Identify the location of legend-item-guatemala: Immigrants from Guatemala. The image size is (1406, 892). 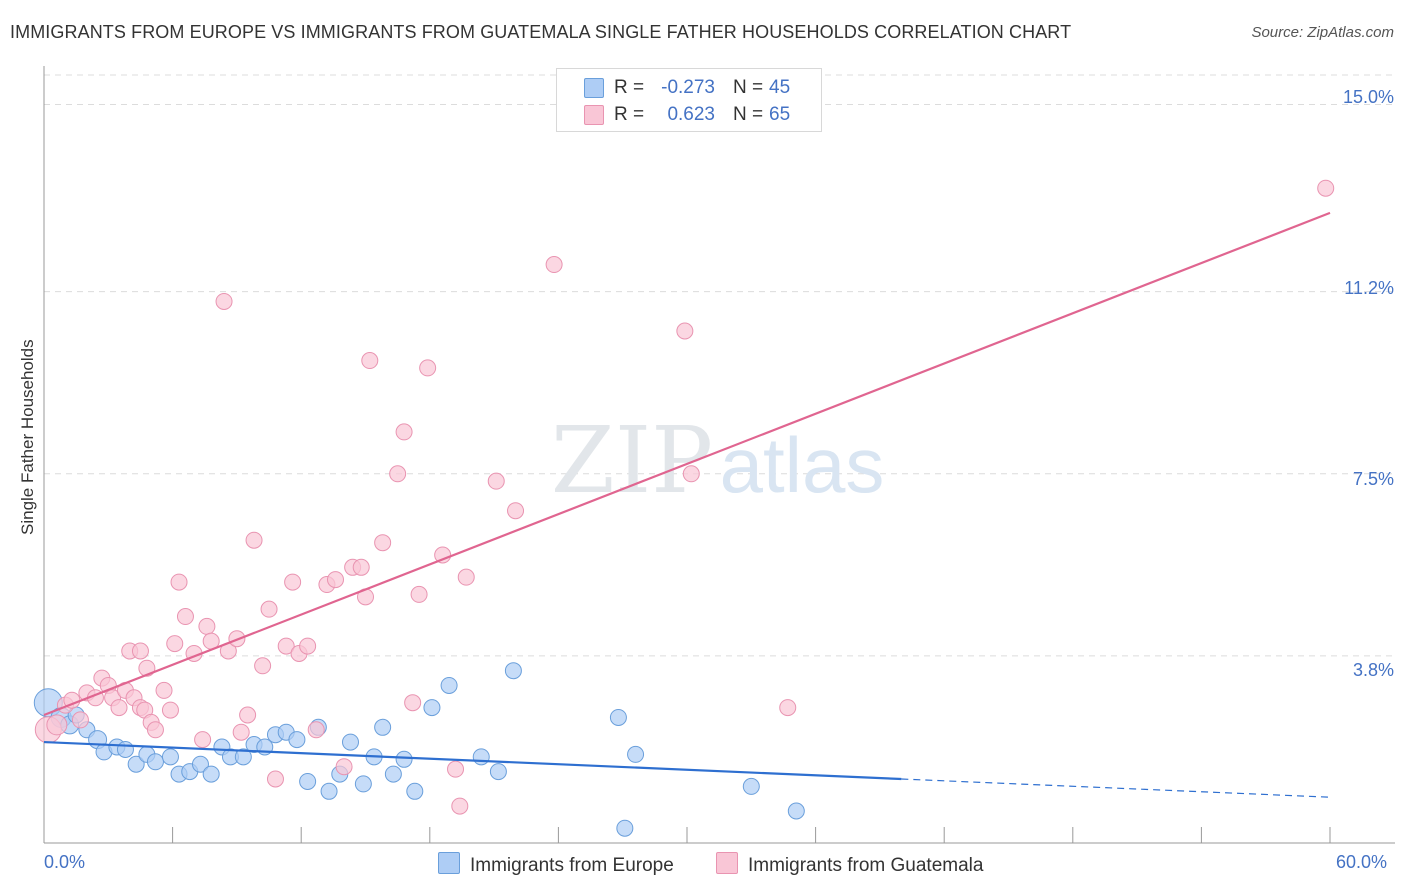
(849, 864).